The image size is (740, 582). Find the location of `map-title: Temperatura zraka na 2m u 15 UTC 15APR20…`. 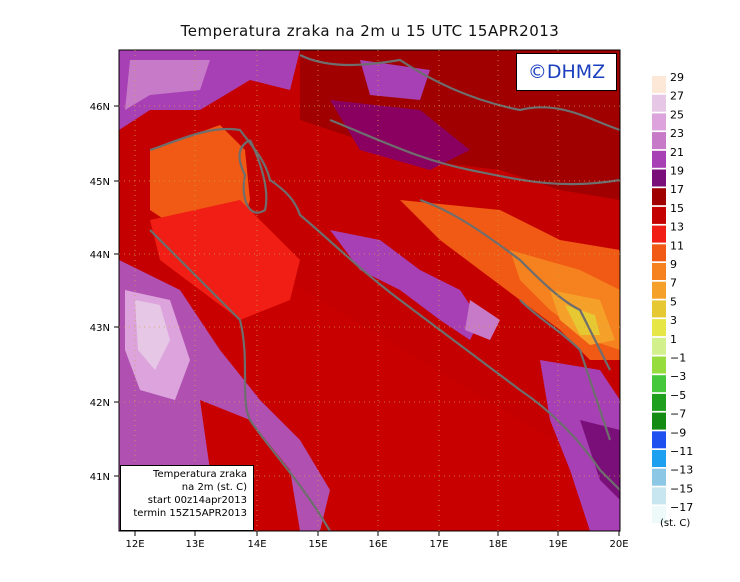

map-title: Temperatura zraka na 2m u 15 UTC 15APR20… is located at coordinates (370, 31).